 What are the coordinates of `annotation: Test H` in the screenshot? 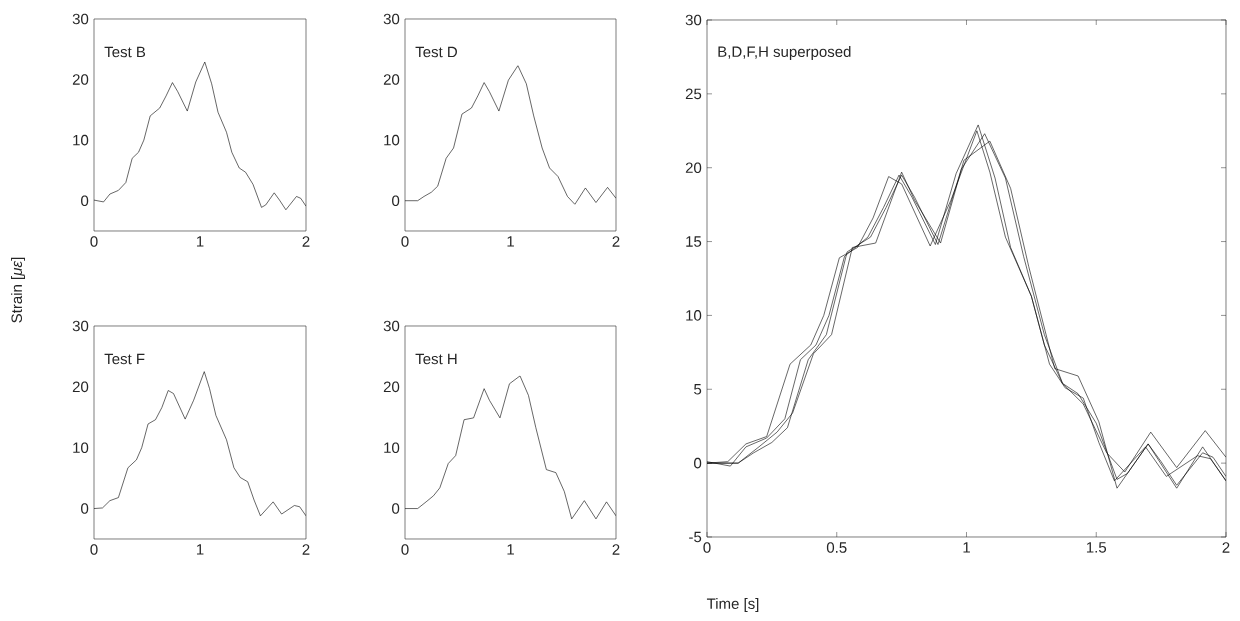 It's located at (436, 359).